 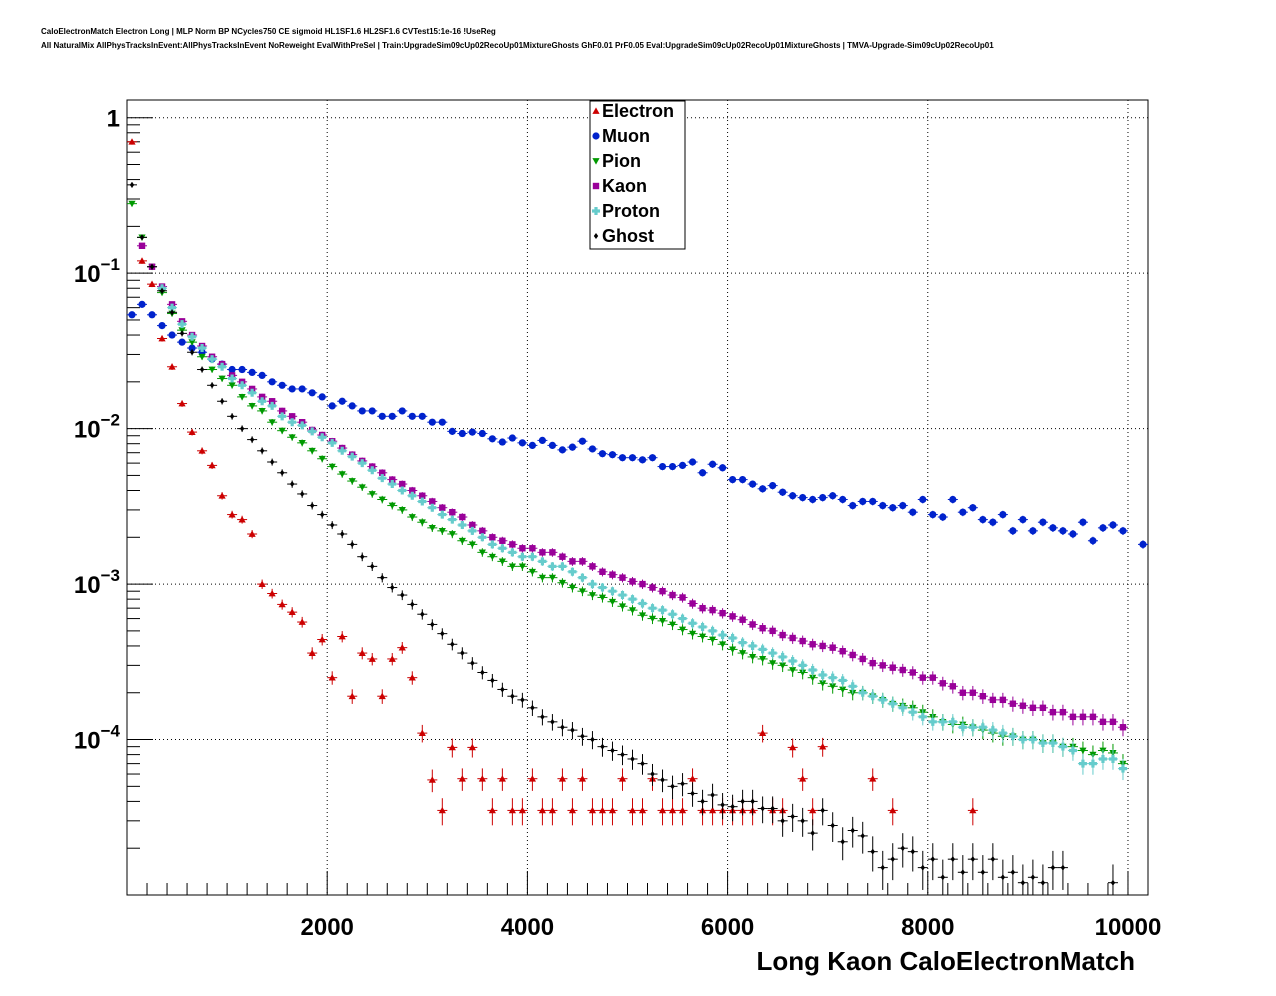 I want to click on legend-entry-kaon: Kaon, so click(x=619, y=186).